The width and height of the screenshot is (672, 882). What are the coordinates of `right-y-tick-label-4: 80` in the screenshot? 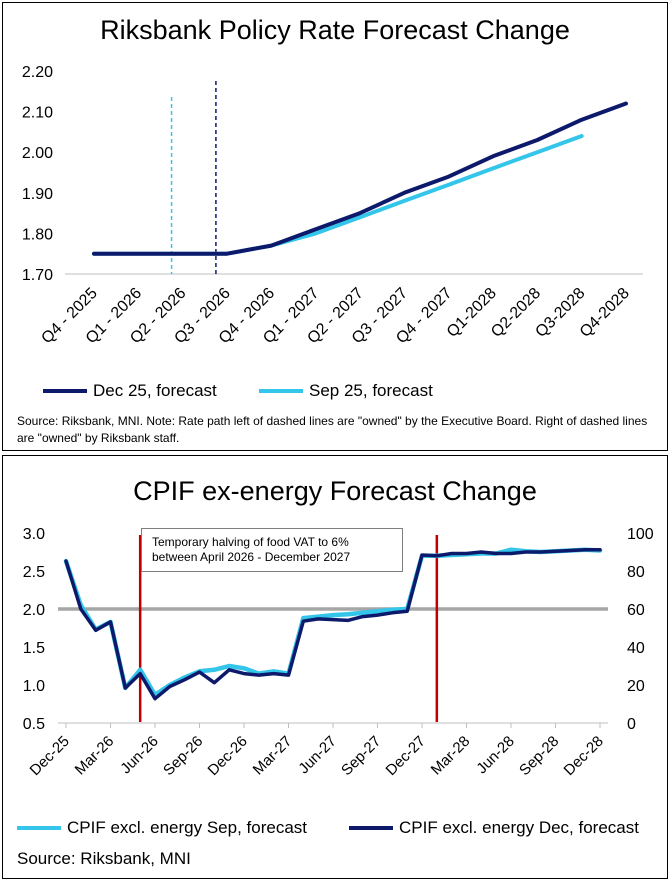 It's located at (636, 572).